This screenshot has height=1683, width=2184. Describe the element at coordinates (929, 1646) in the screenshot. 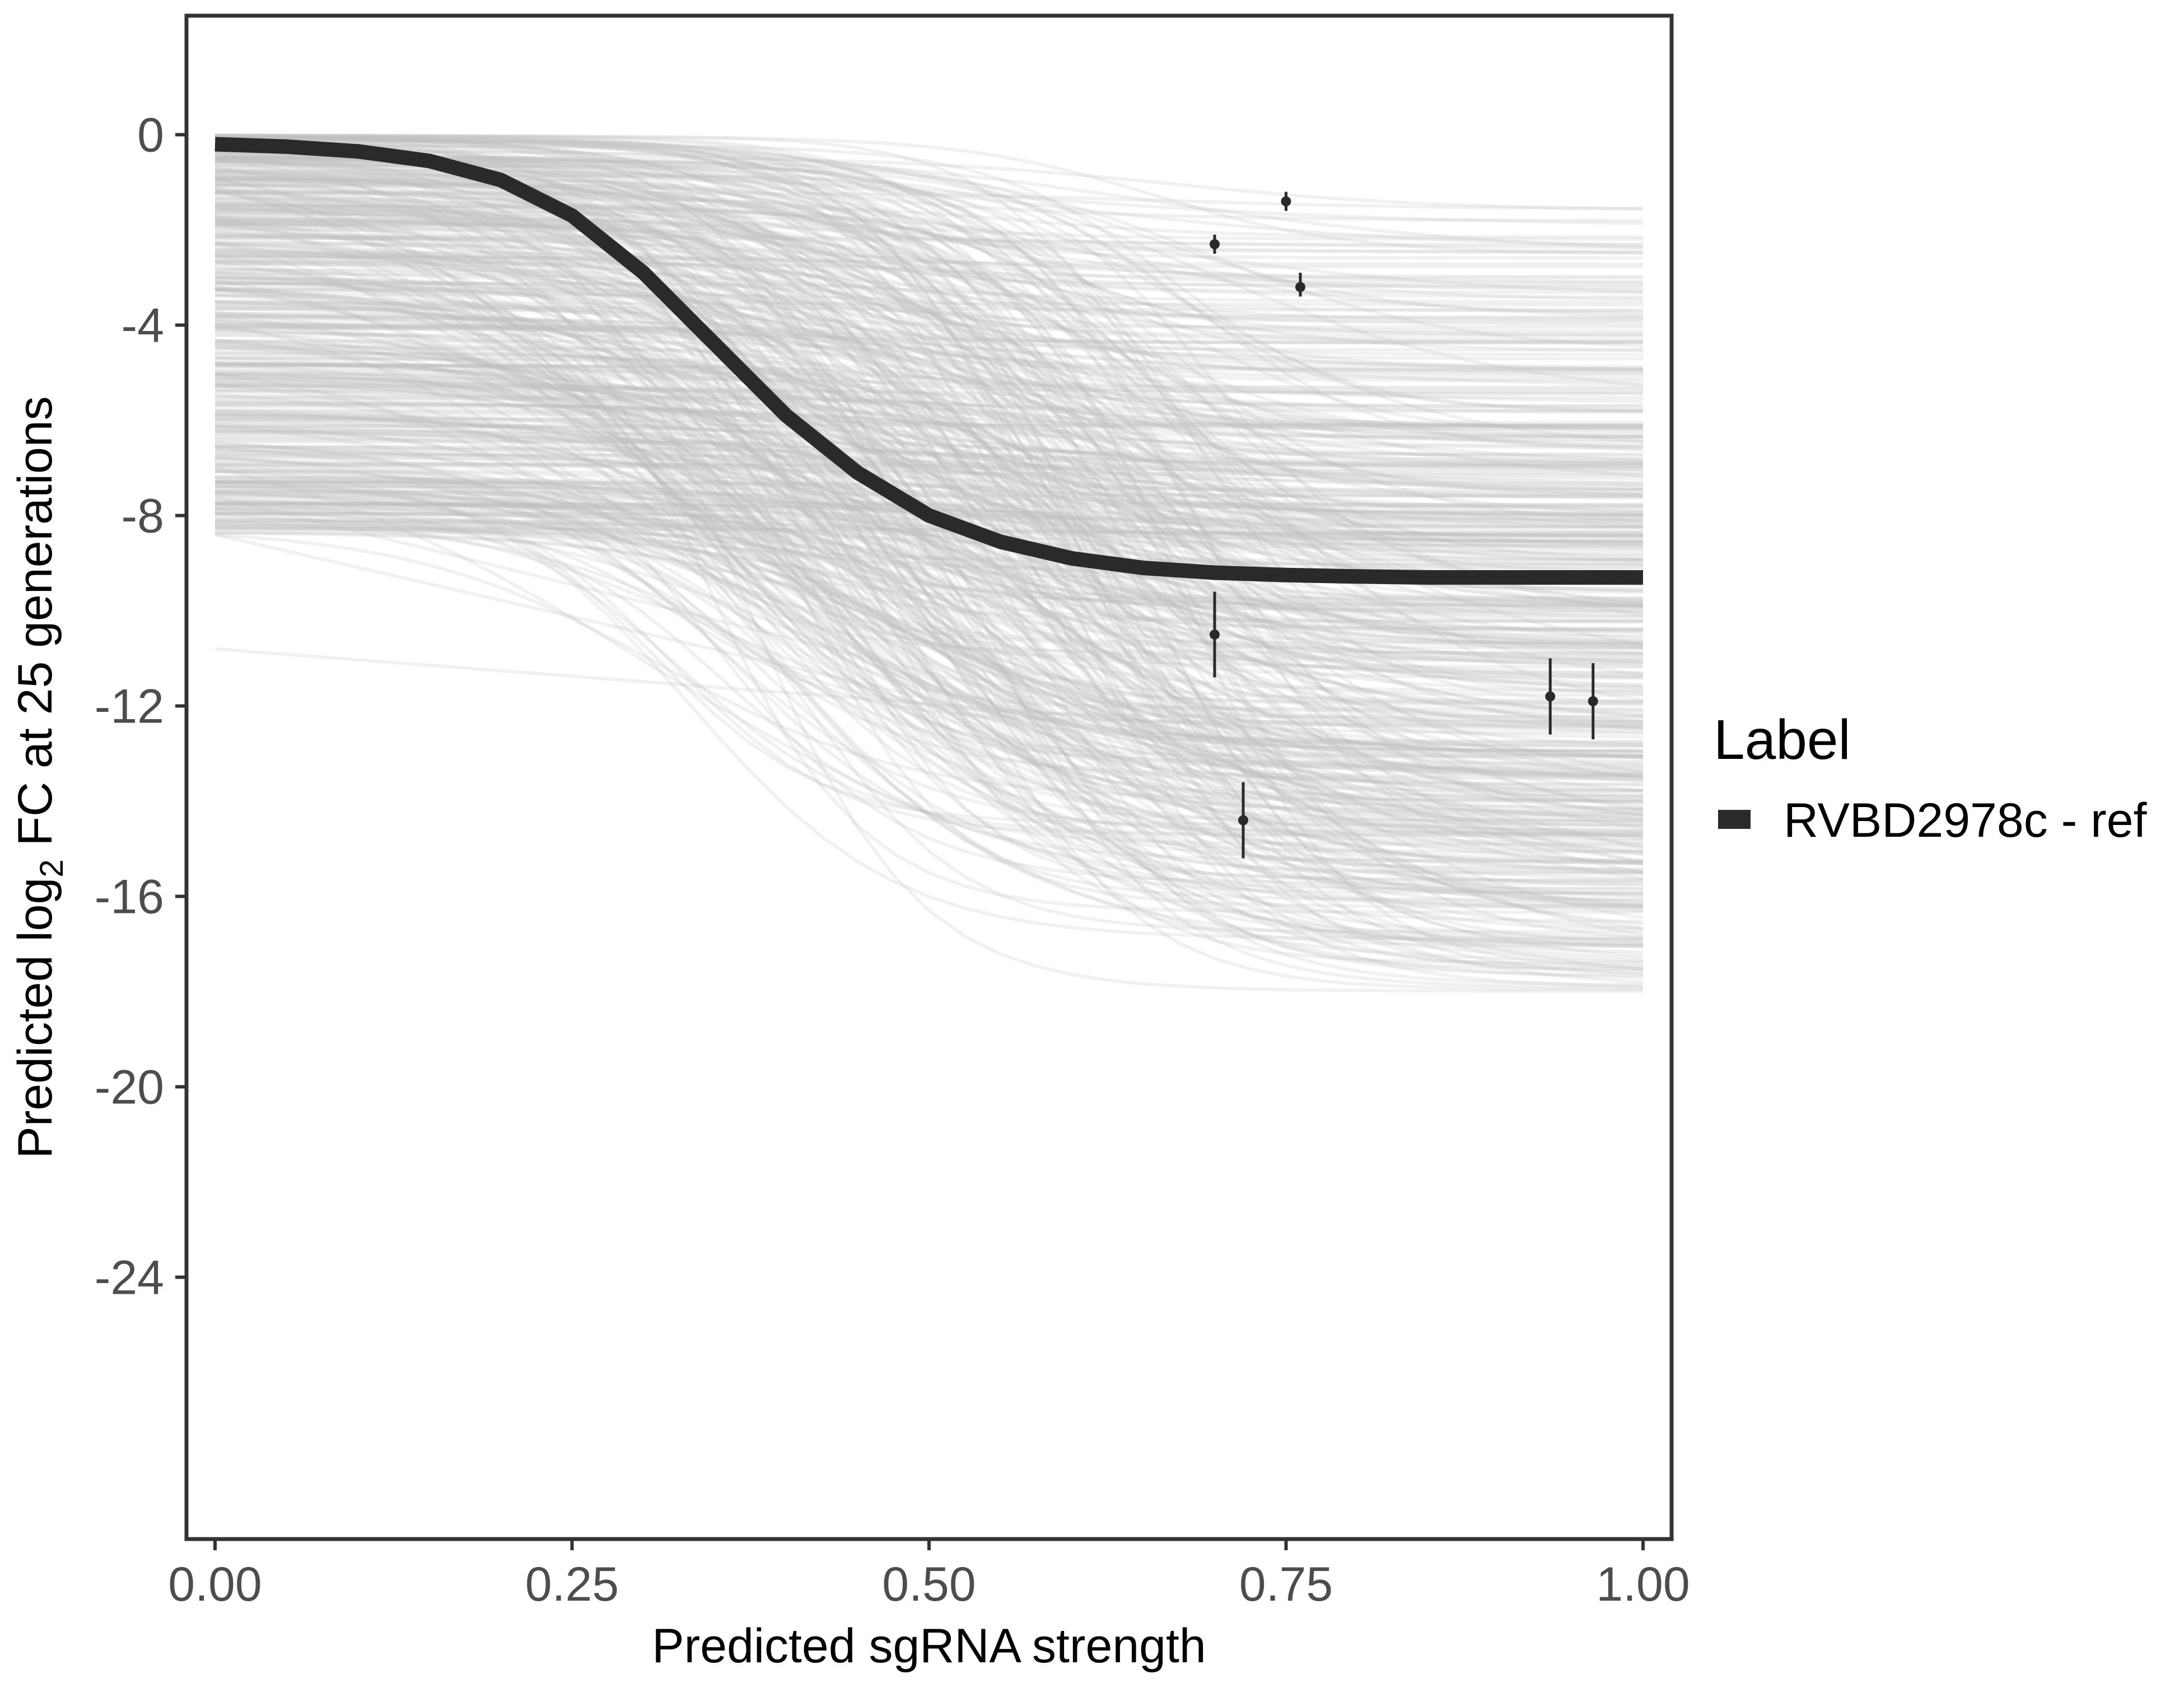

I see `x-axis-title: Predicted sgRNA strength` at that location.